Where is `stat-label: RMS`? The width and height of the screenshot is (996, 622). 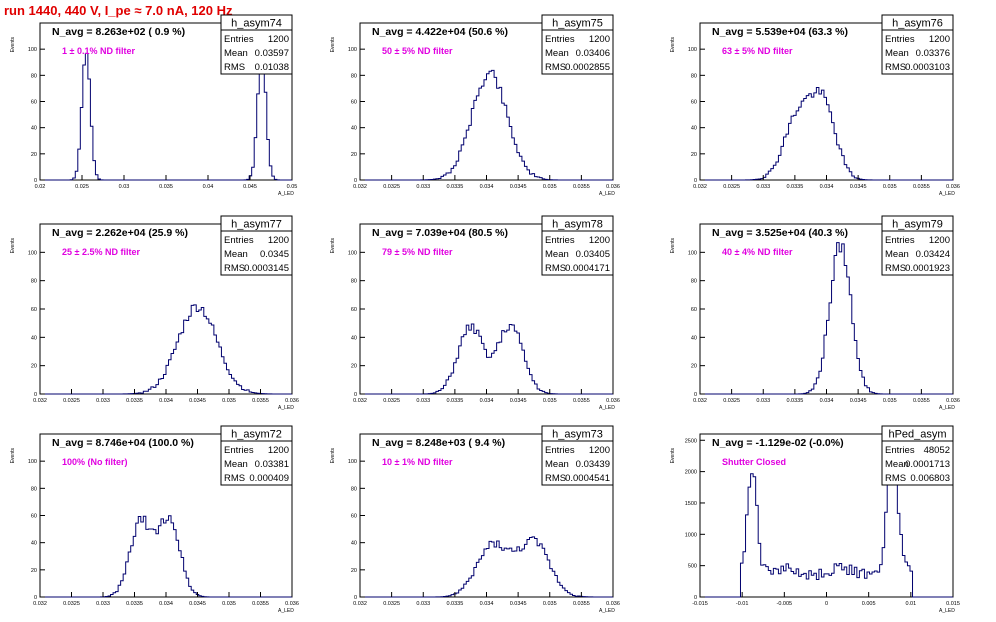 stat-label: RMS is located at coordinates (895, 478).